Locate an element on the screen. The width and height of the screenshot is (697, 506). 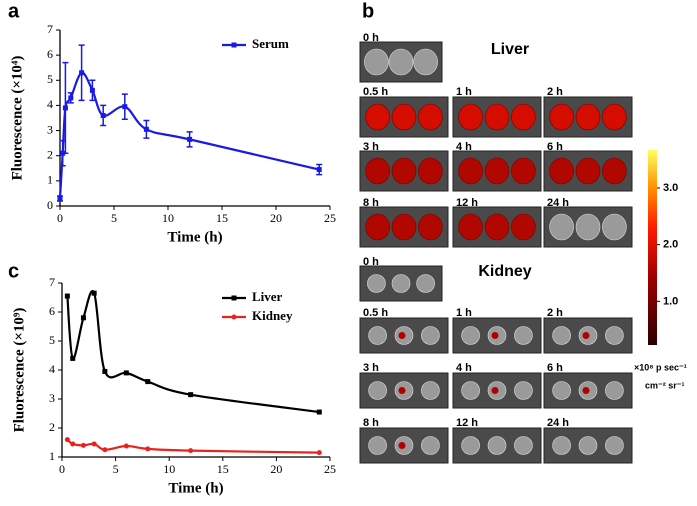
time-label: 6 h is located at coordinates (555, 368).